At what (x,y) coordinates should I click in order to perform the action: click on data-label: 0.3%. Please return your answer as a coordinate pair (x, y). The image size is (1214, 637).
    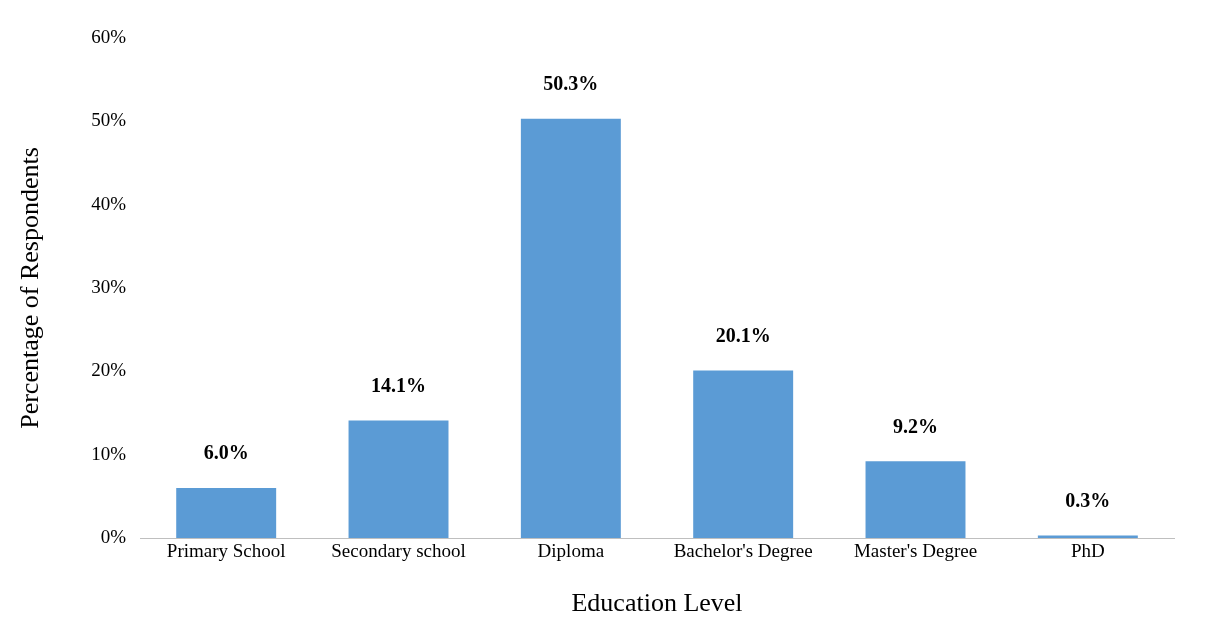
    Looking at the image, I should click on (1088, 499).